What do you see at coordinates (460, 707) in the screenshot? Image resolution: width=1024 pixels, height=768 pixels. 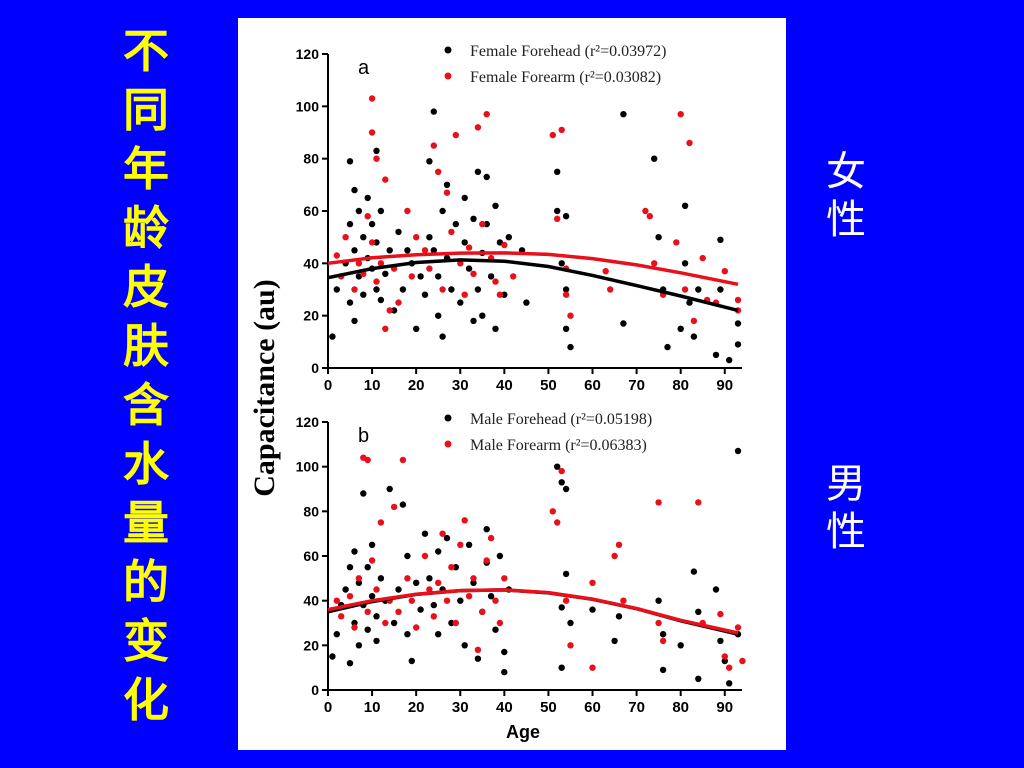 I see `x-tick-label: 30` at bounding box center [460, 707].